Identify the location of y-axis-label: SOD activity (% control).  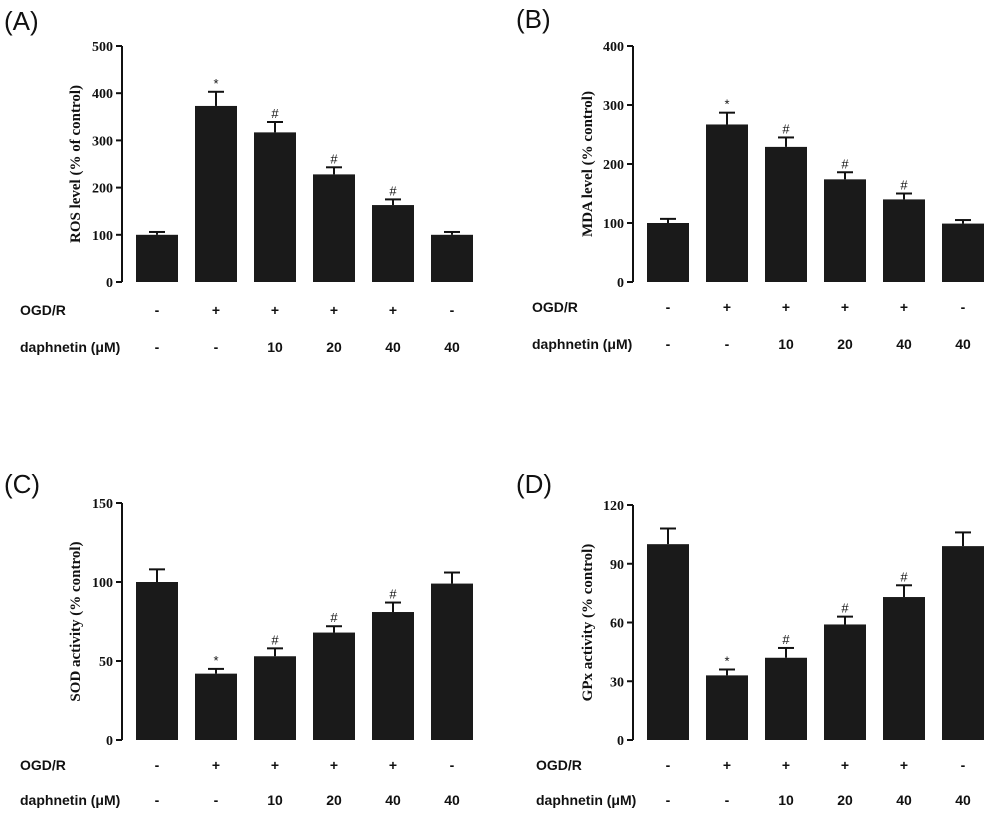
(76, 621).